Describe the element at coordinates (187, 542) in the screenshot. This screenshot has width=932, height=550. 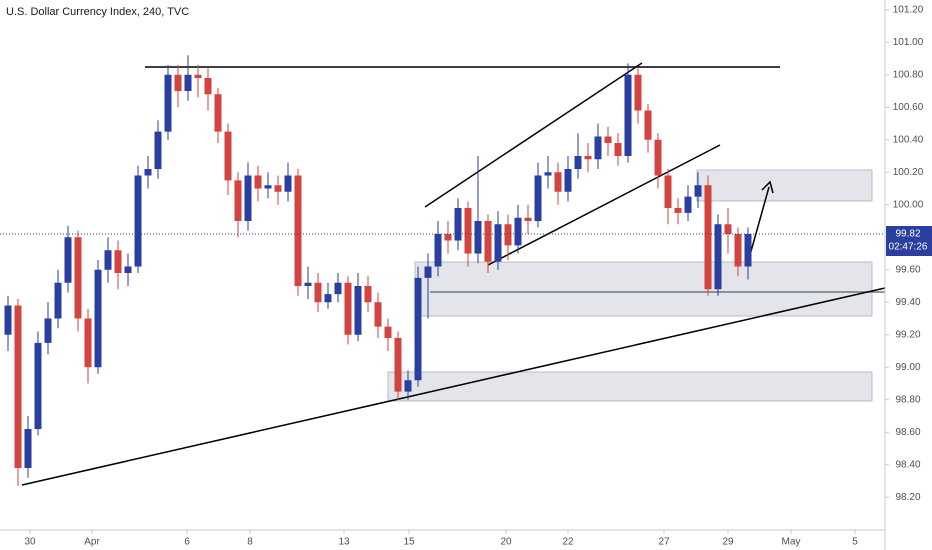
I see `x-tick-label: 6` at that location.